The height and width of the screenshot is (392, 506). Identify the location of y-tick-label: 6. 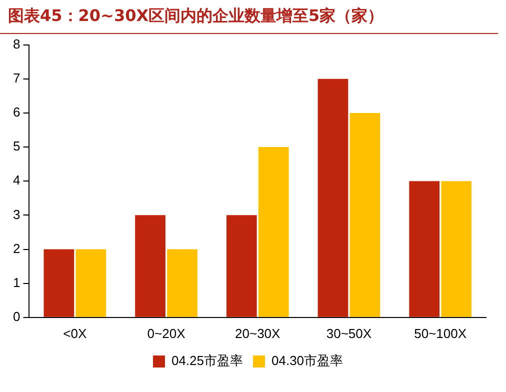
(16, 112).